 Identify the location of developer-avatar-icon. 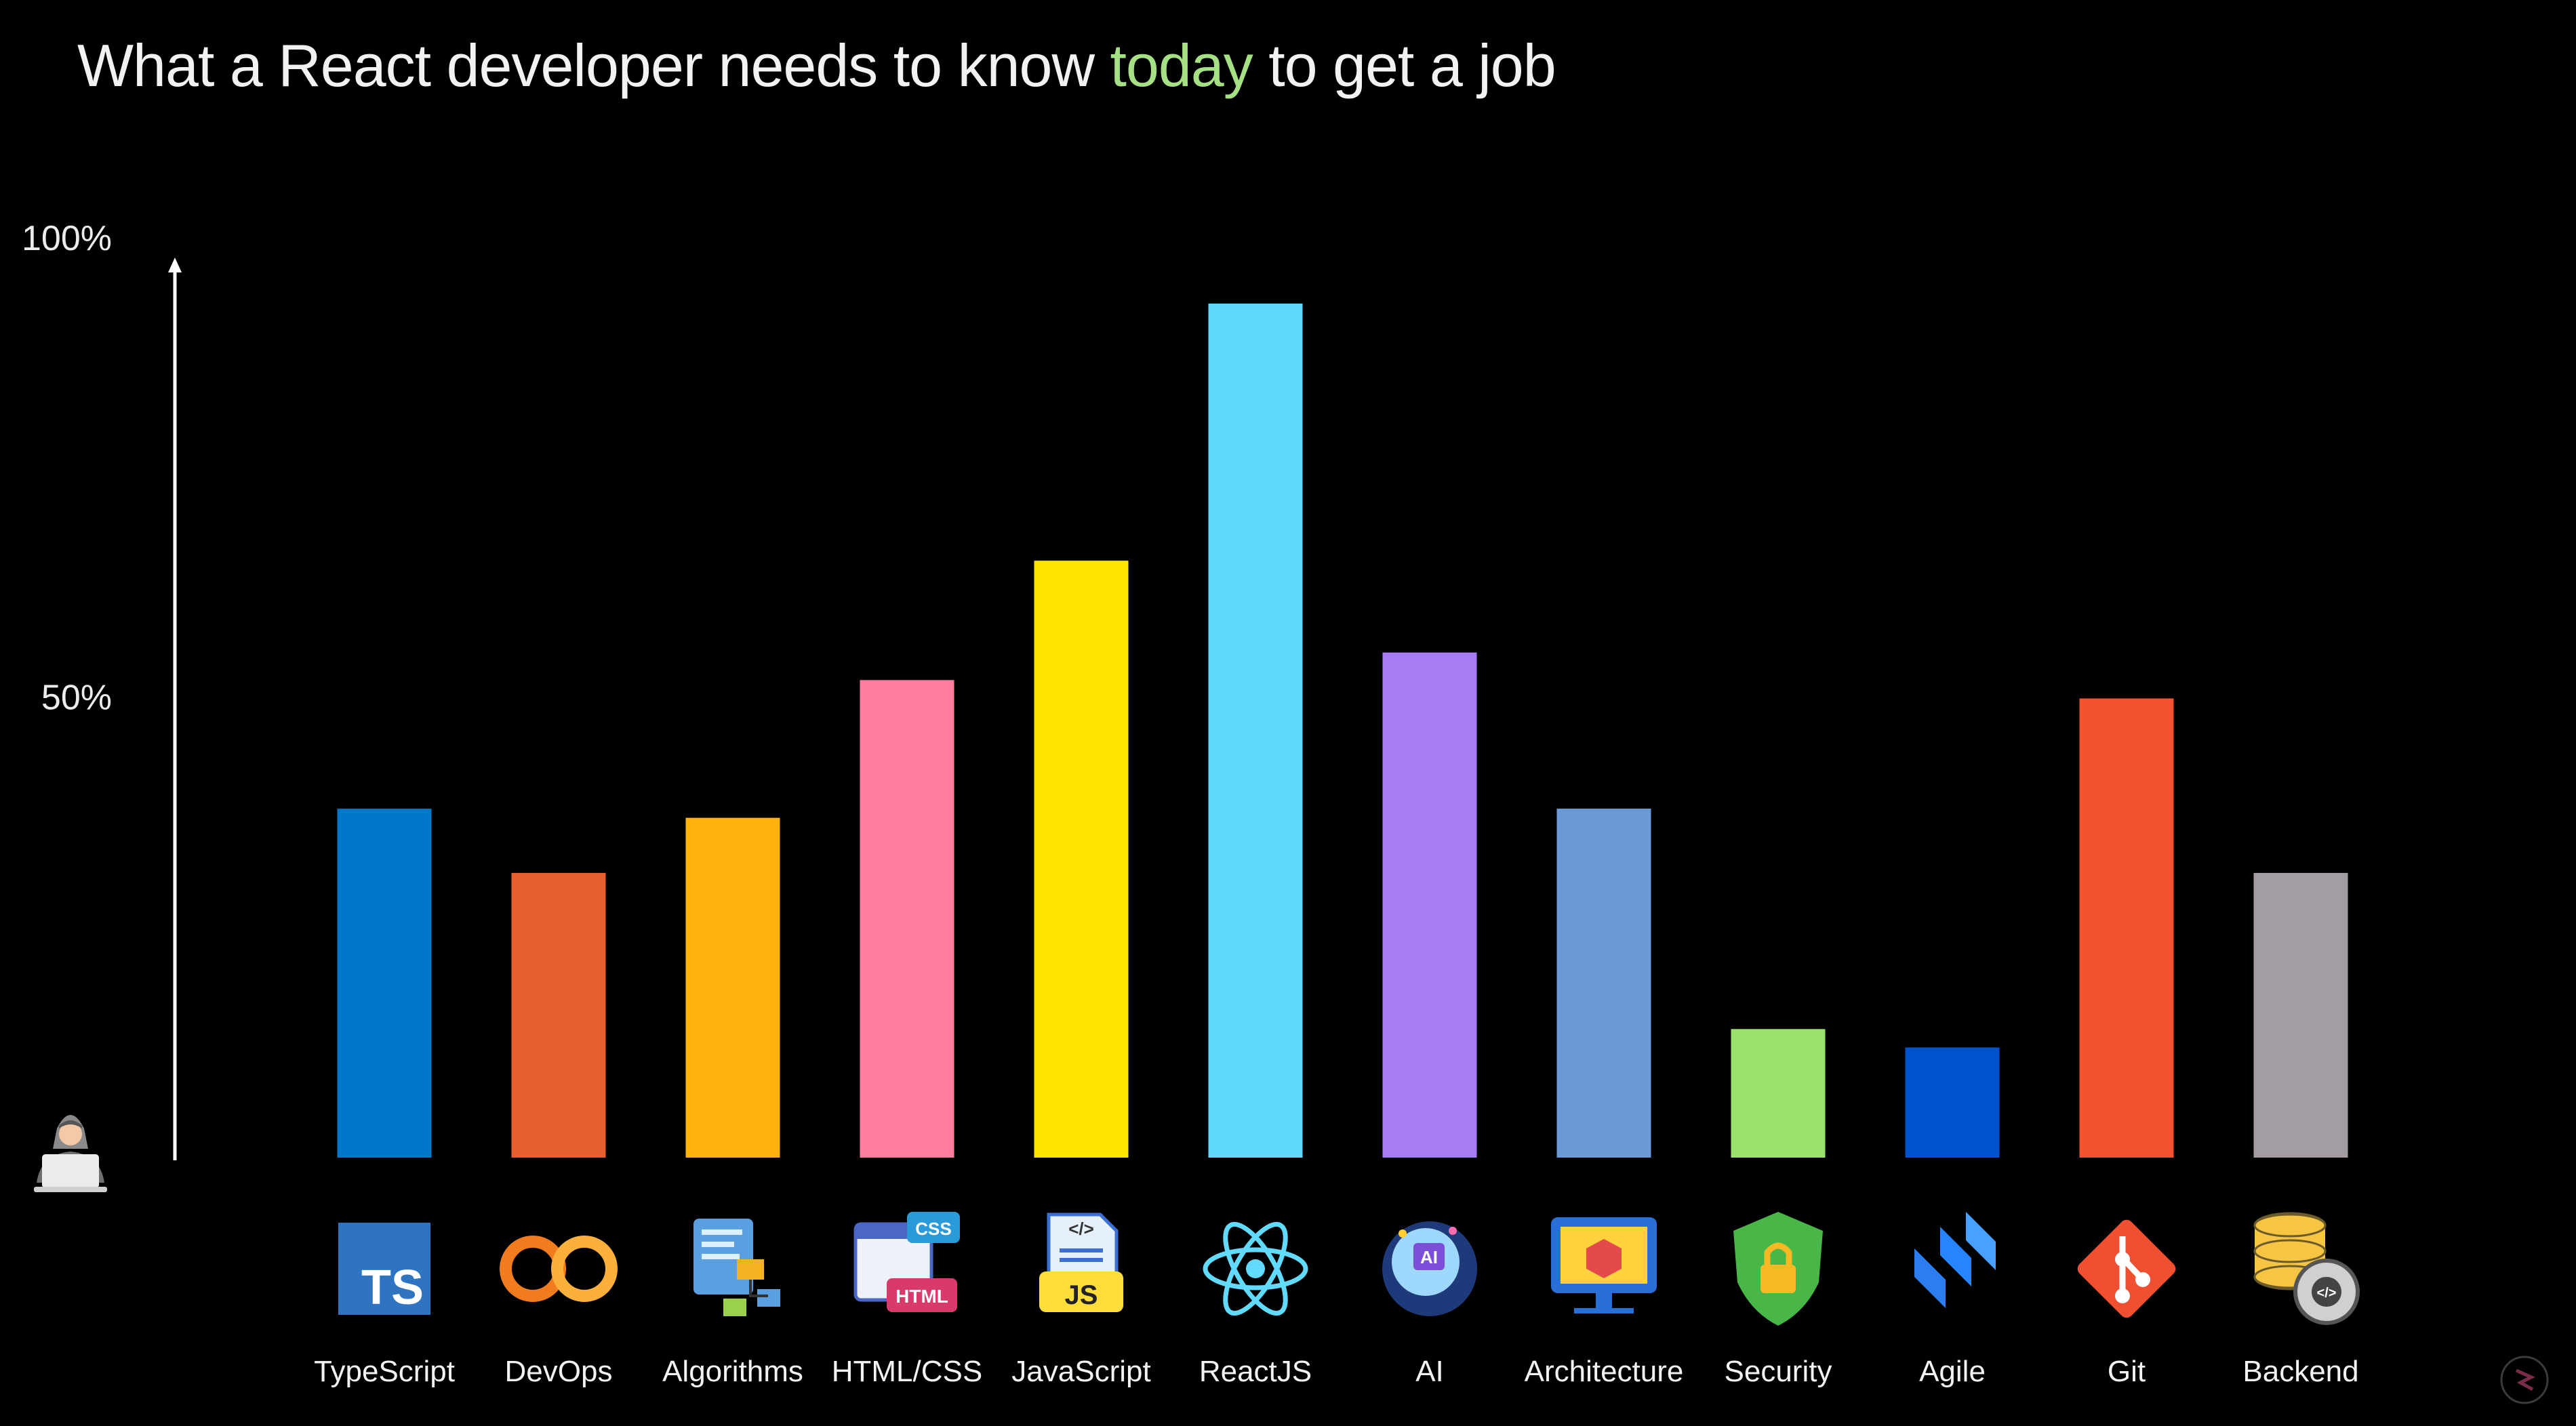
(70, 1154).